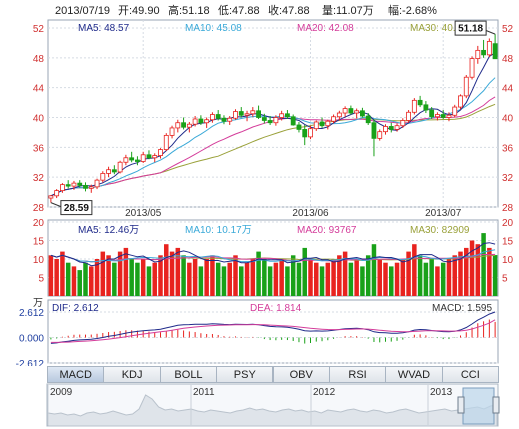  What do you see at coordinates (478, 406) in the screenshot?
I see `navigator-window` at bounding box center [478, 406].